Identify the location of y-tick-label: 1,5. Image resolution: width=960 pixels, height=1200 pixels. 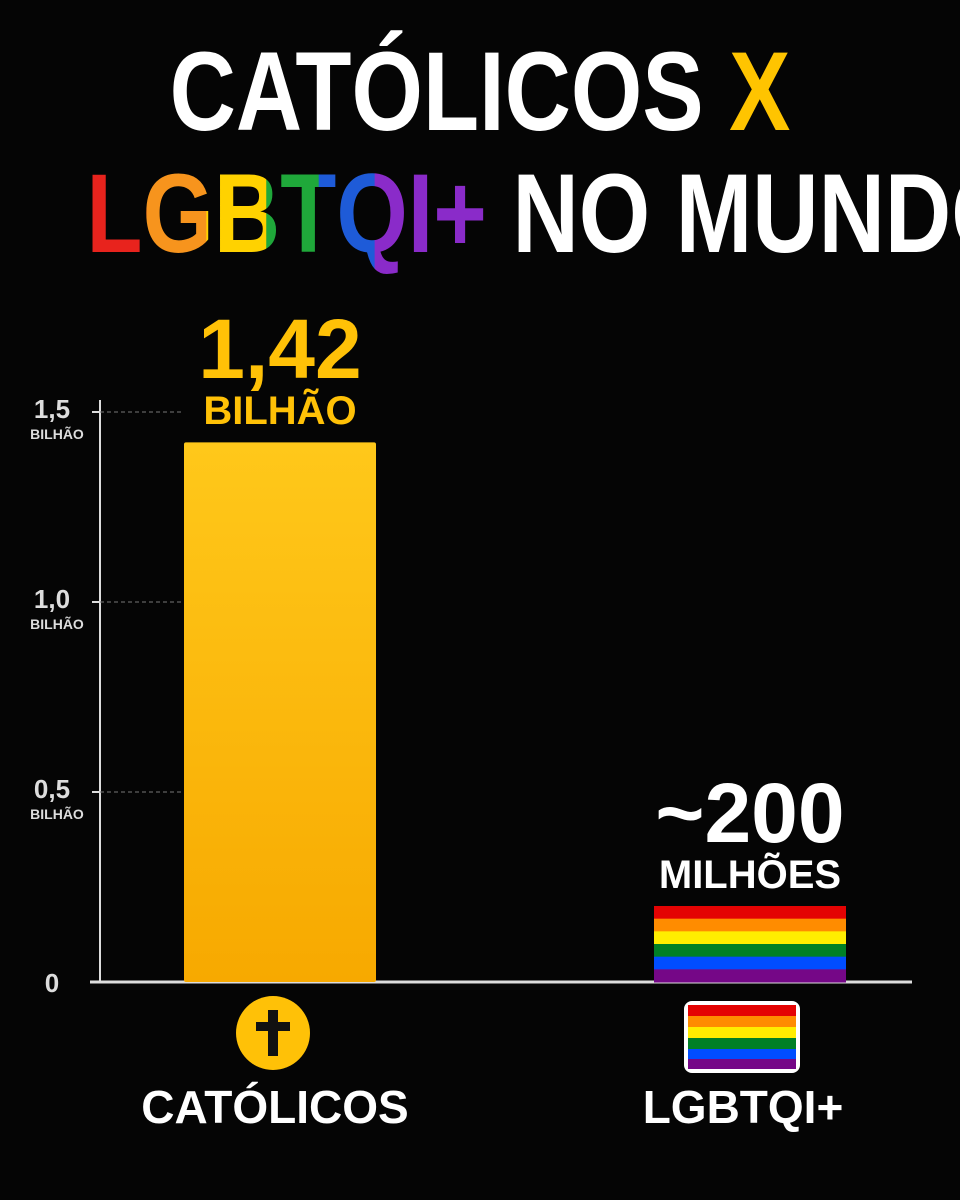
(52, 409).